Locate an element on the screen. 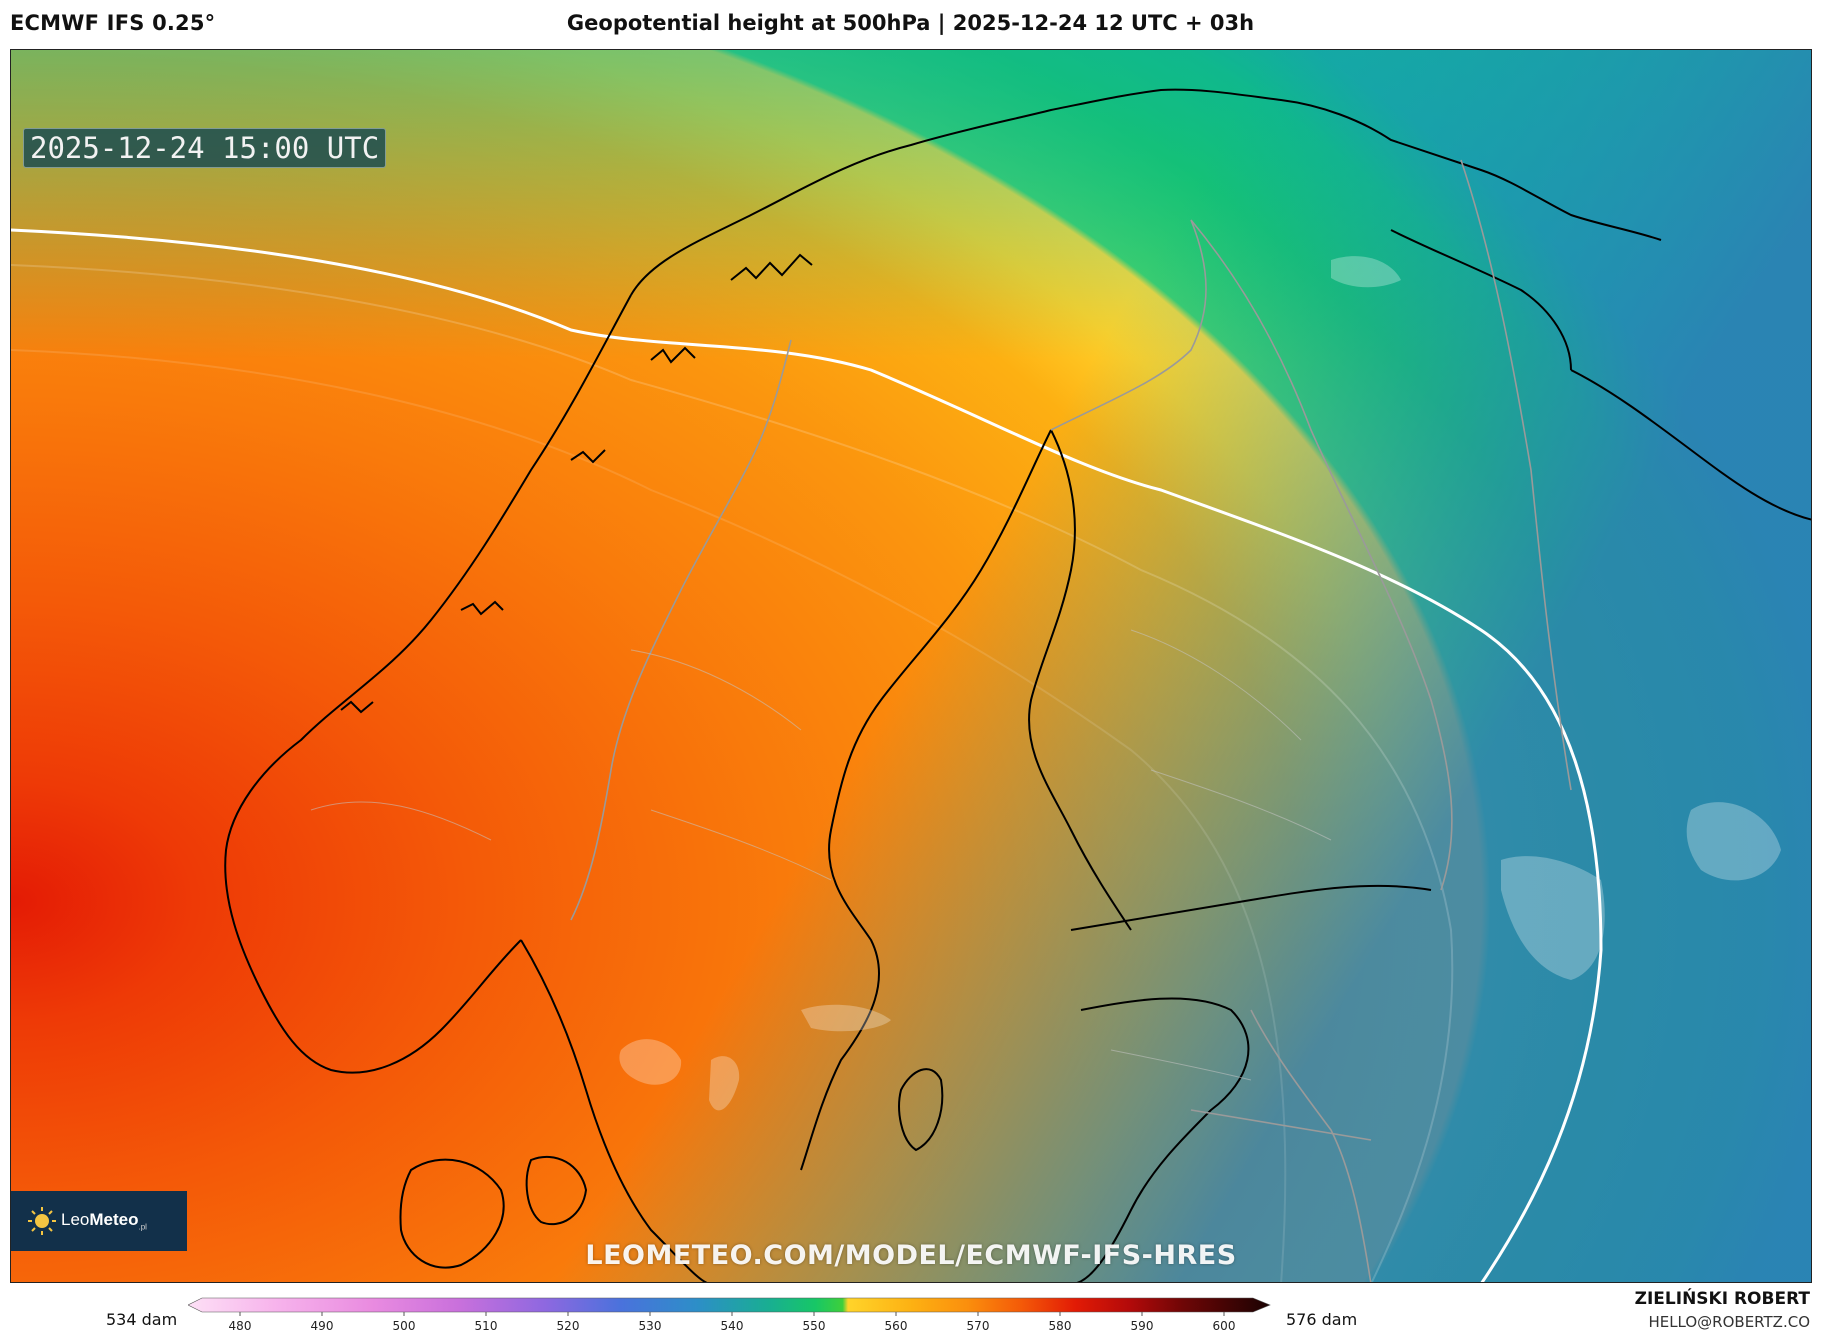  author-contact: HELLO@ROBERTZ.CO is located at coordinates (1729, 1322).